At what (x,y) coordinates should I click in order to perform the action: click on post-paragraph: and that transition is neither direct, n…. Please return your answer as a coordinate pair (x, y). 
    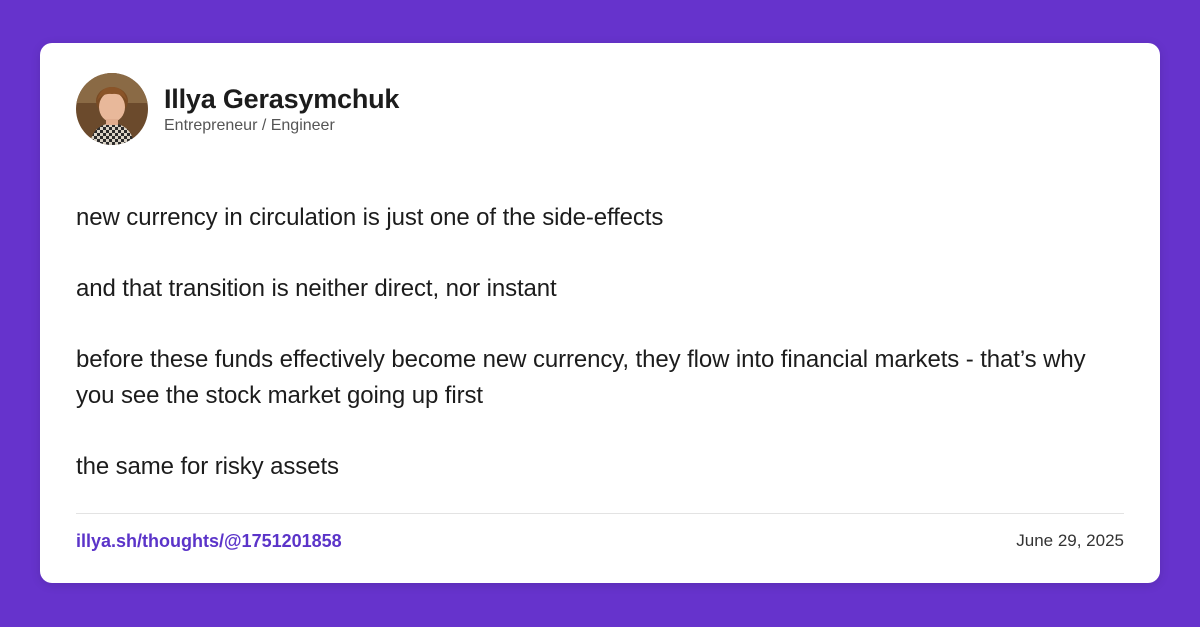
    Looking at the image, I should click on (316, 288).